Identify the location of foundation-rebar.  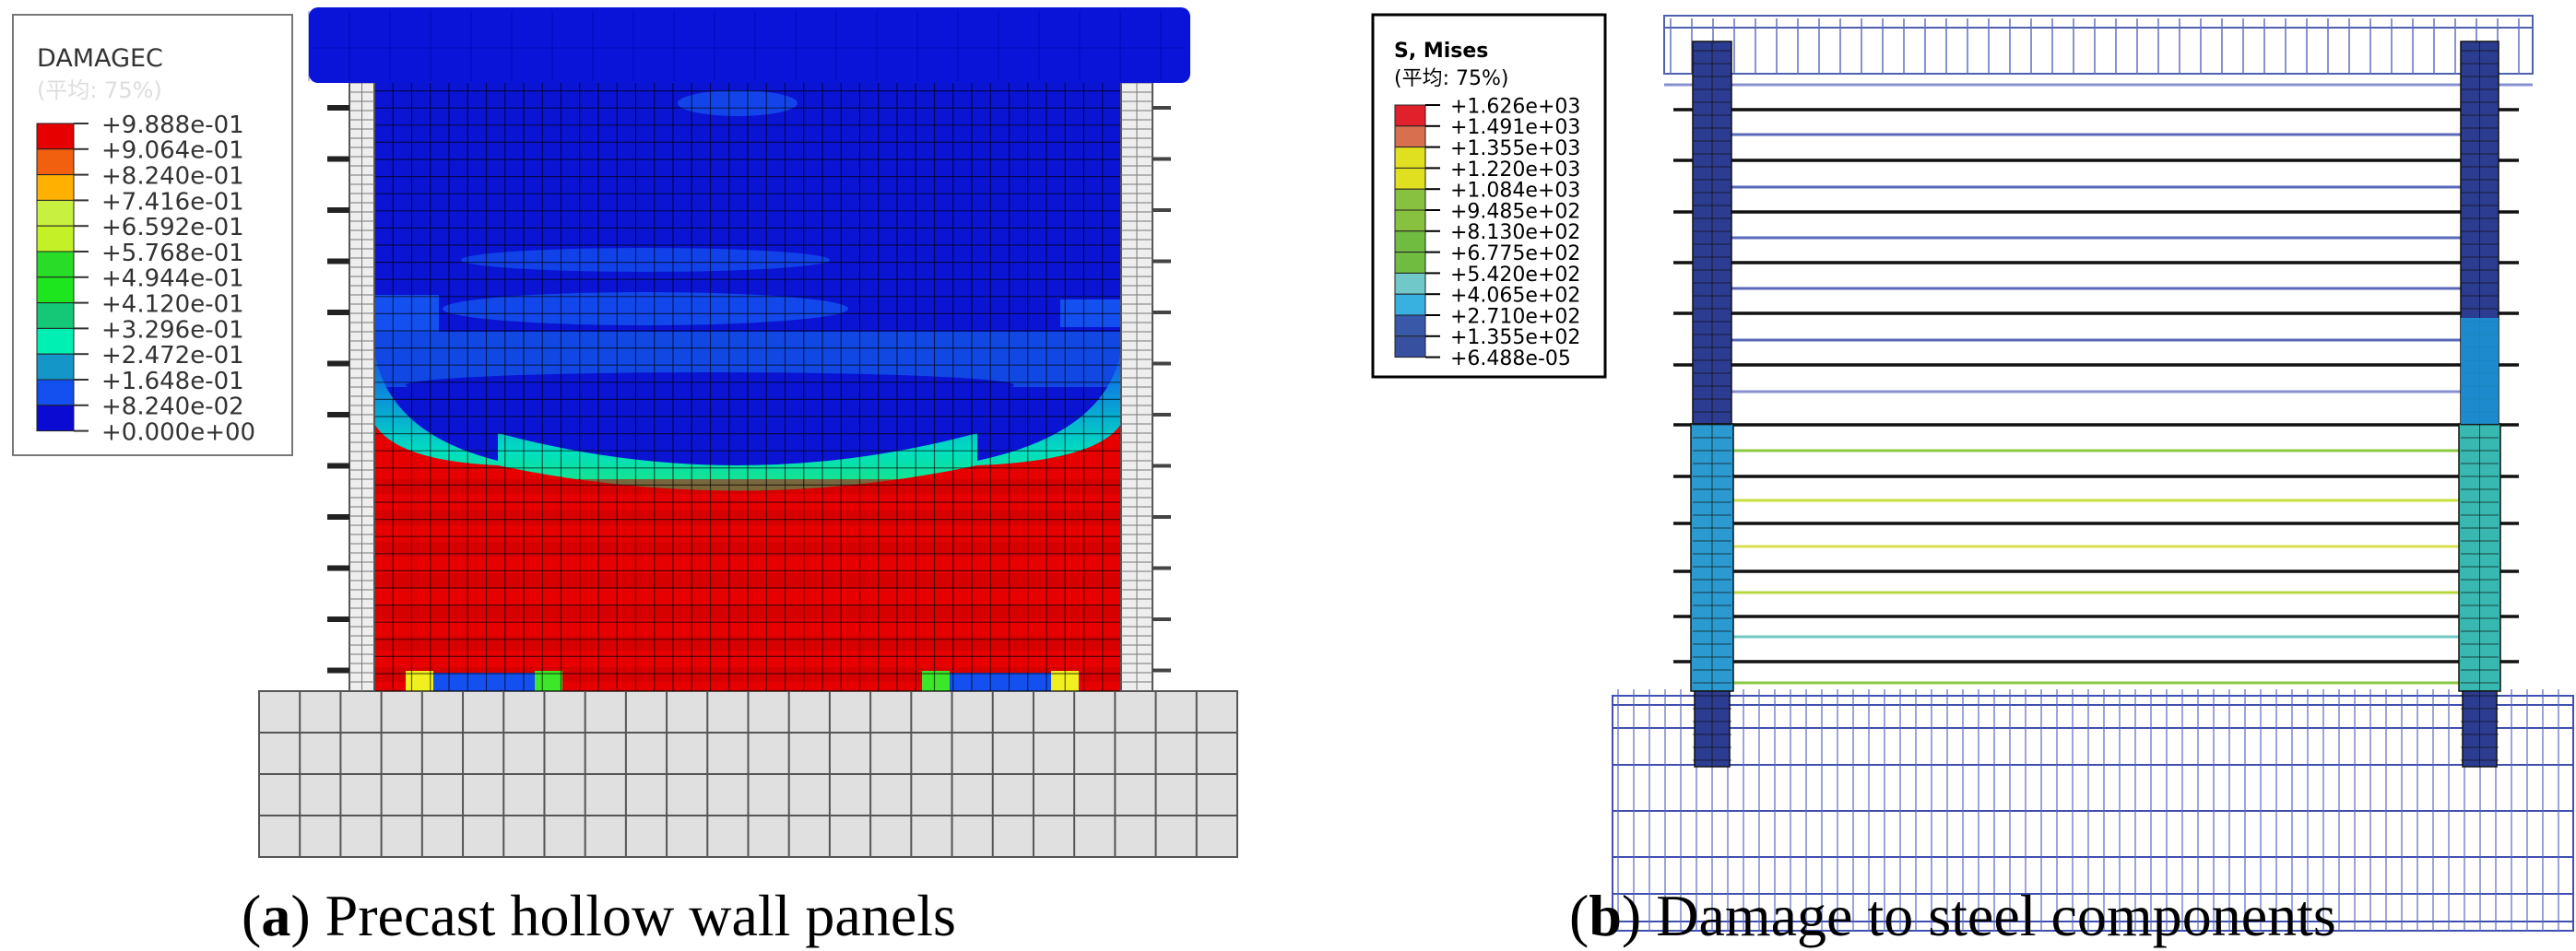
(2093, 810).